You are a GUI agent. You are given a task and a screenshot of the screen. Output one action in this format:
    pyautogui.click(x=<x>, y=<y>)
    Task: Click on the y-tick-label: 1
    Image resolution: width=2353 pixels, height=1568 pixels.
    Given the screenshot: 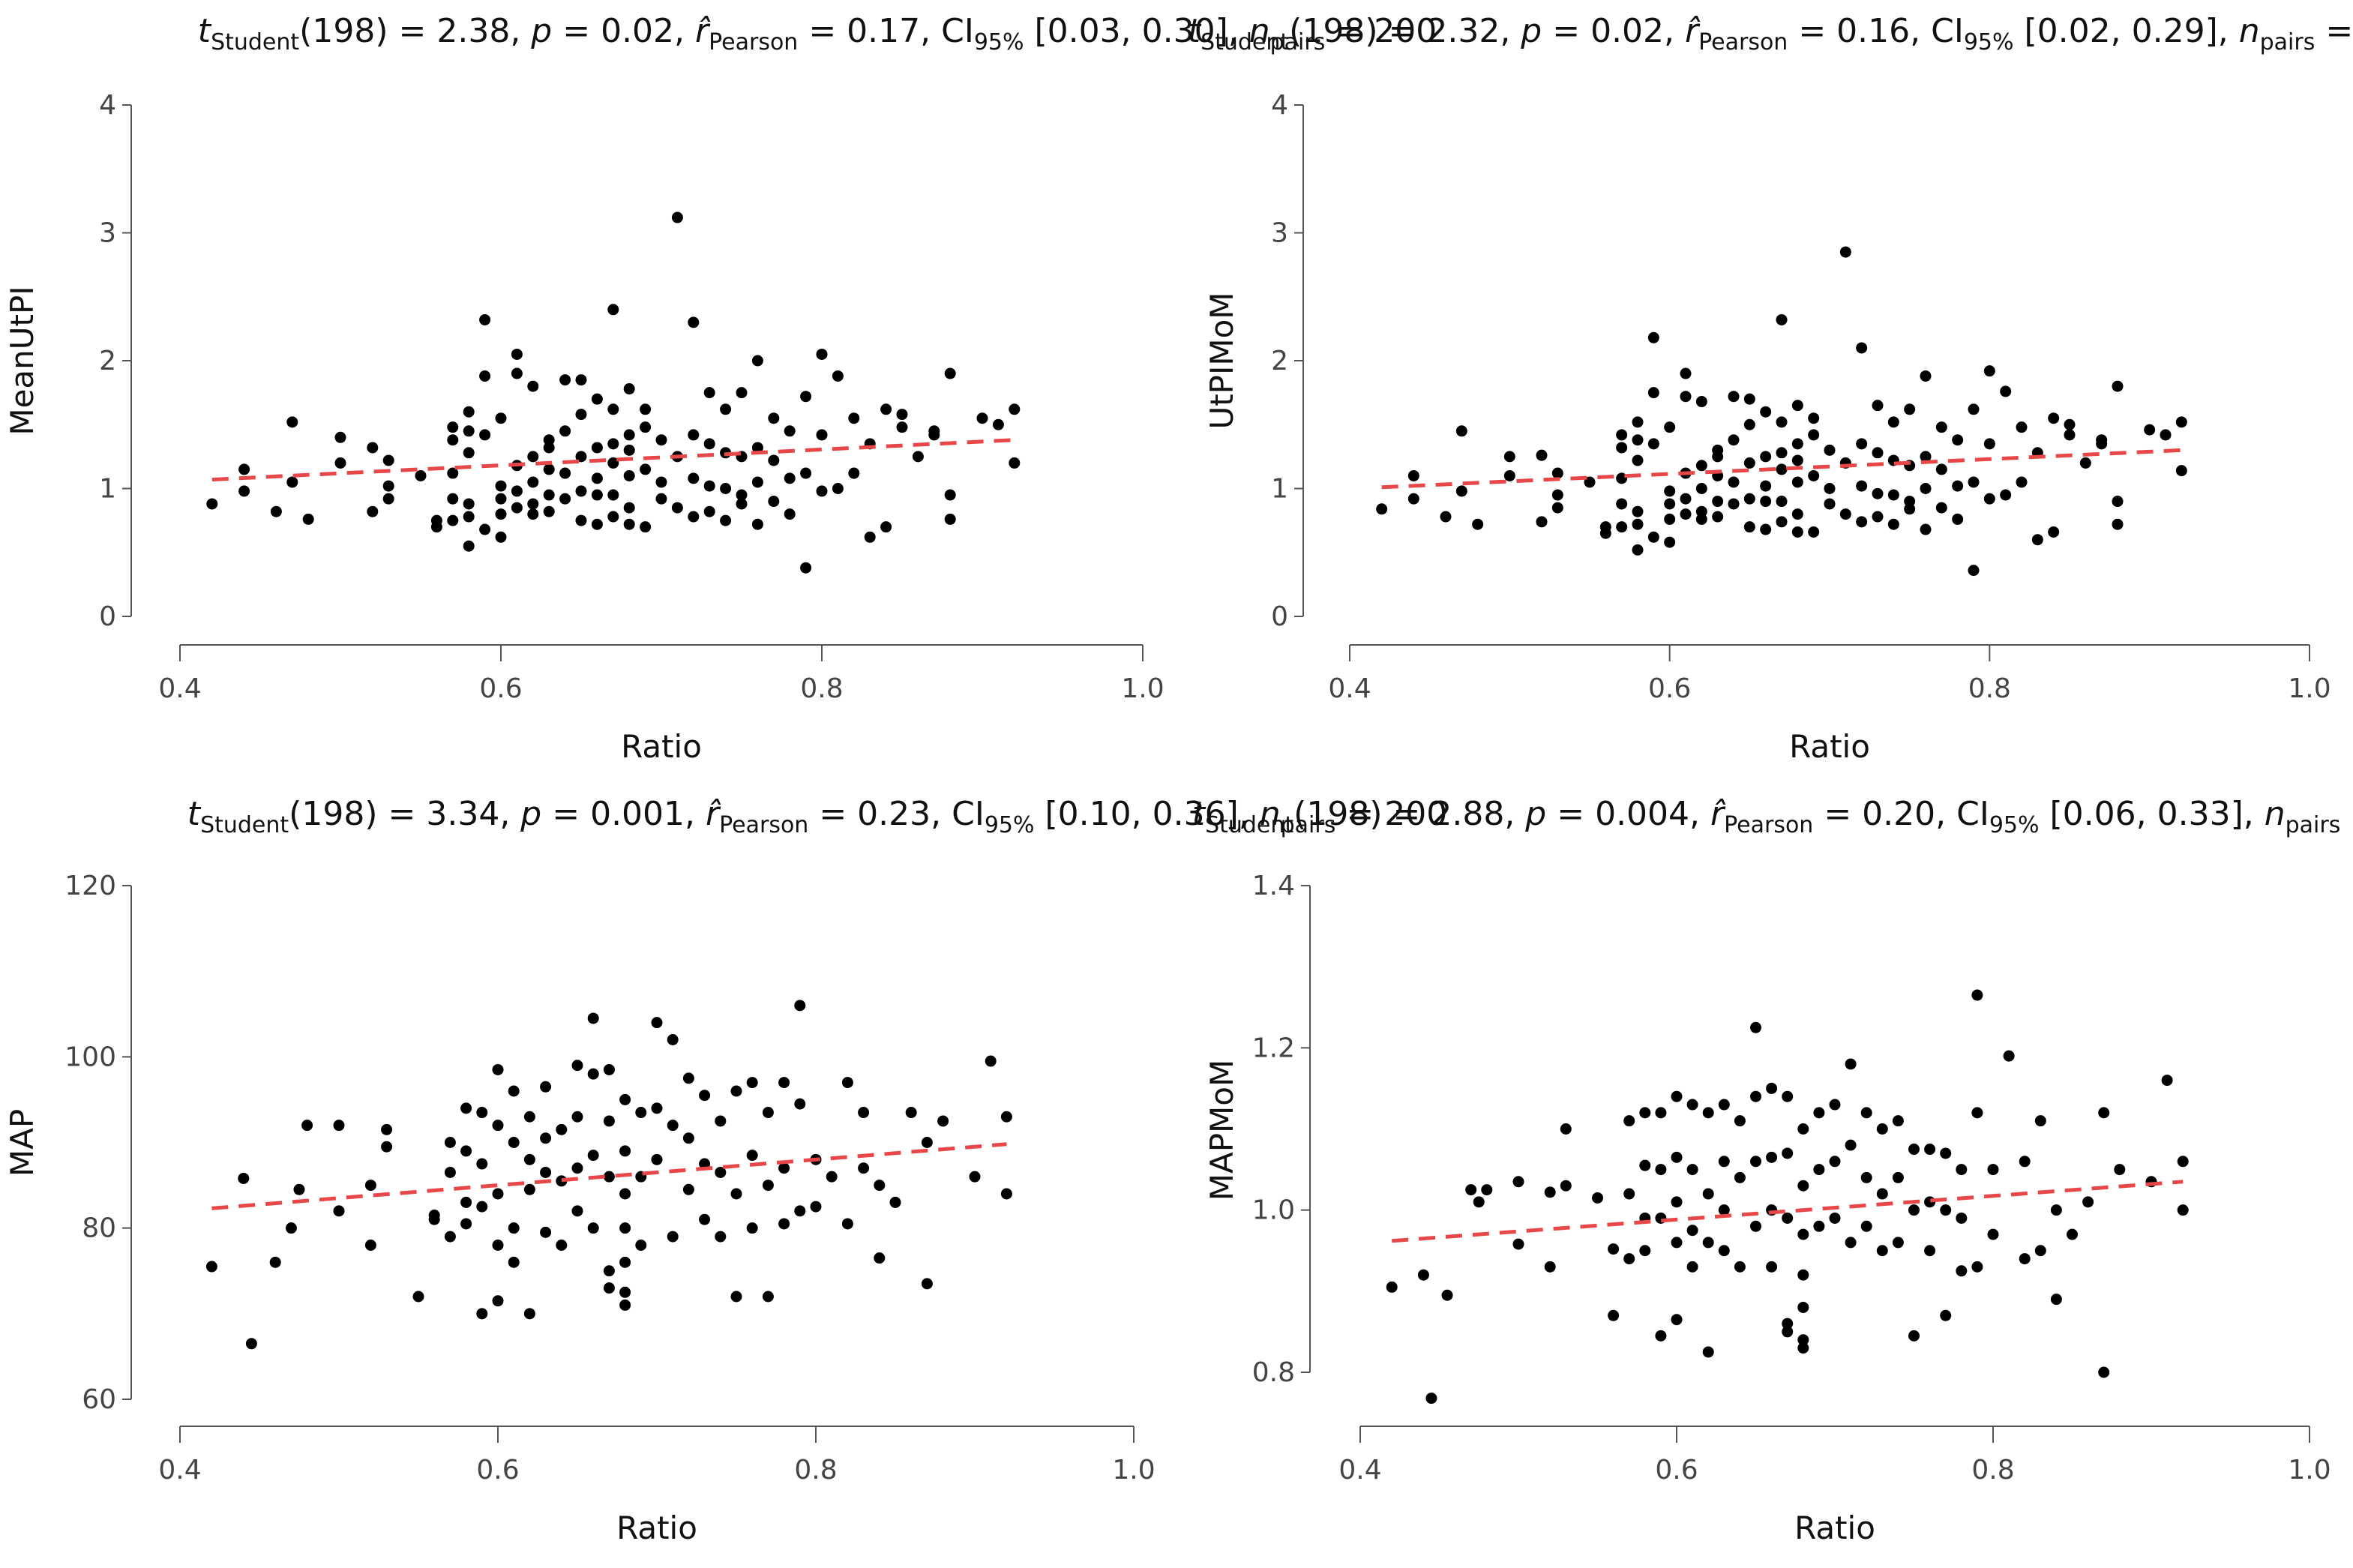 What is the action you would take?
    pyautogui.click(x=1279, y=490)
    